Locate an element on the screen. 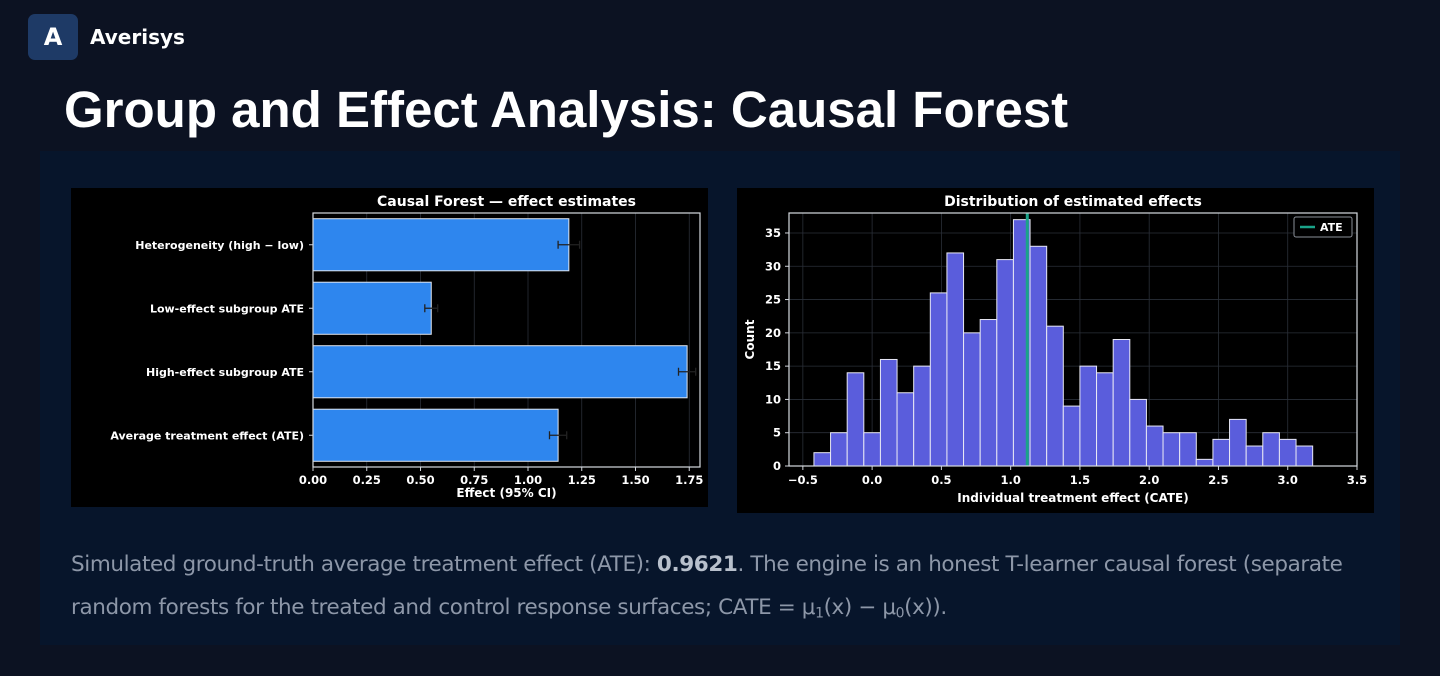 The image size is (1440, 676). category-label: Low-effect subgroup ATE is located at coordinates (227, 308).